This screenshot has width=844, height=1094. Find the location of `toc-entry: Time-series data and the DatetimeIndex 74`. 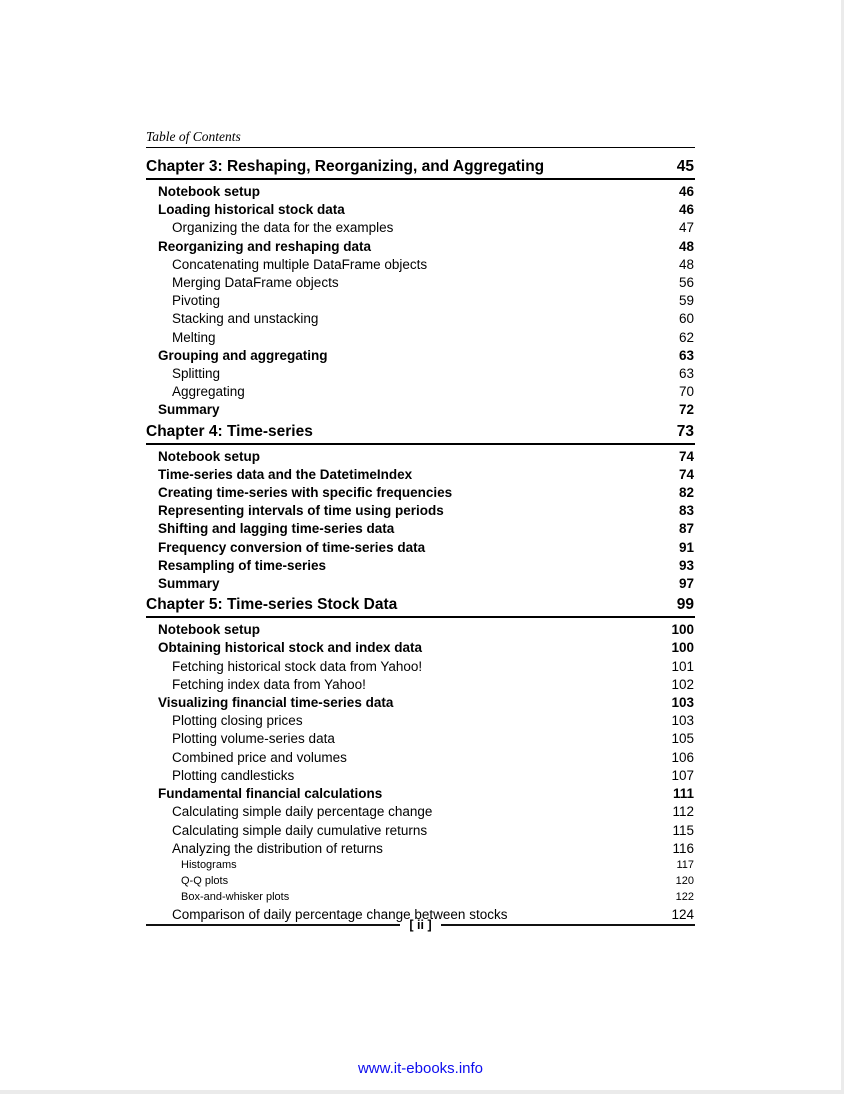

toc-entry: Time-series data and the DatetimeIndex 74 is located at coordinates (420, 475).